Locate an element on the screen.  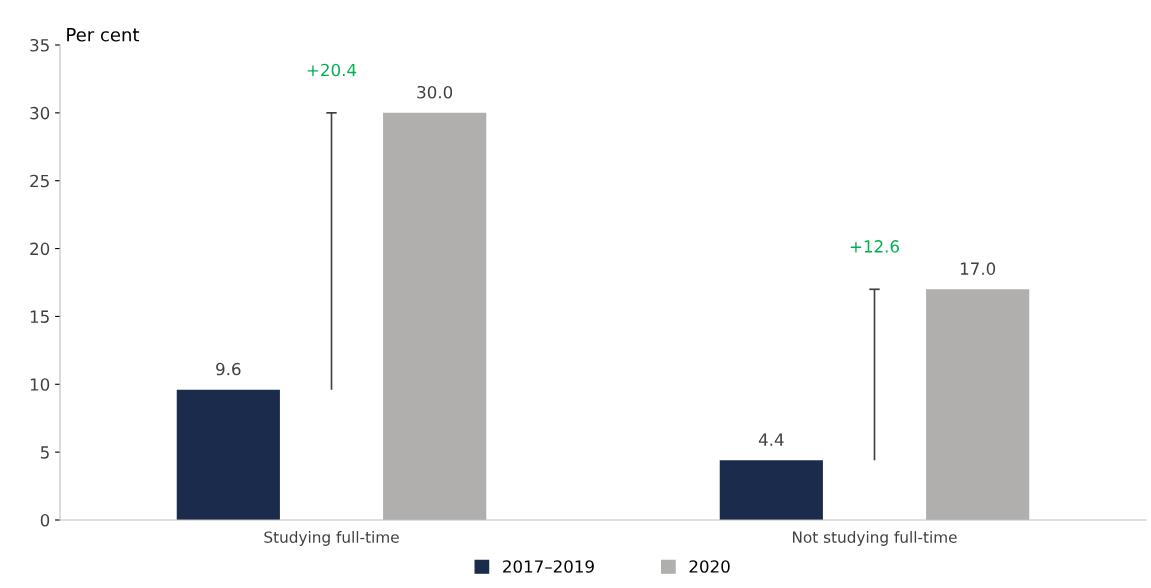
y-tick-label: 25 is located at coordinates (39, 181).